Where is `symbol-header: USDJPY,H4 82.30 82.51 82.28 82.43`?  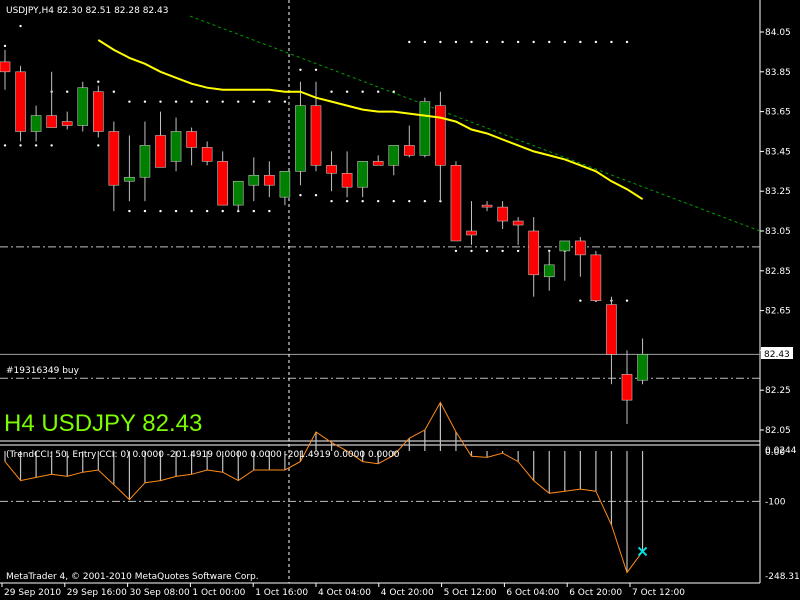 symbol-header: USDJPY,H4 82.30 82.51 82.28 82.43 is located at coordinates (87, 11).